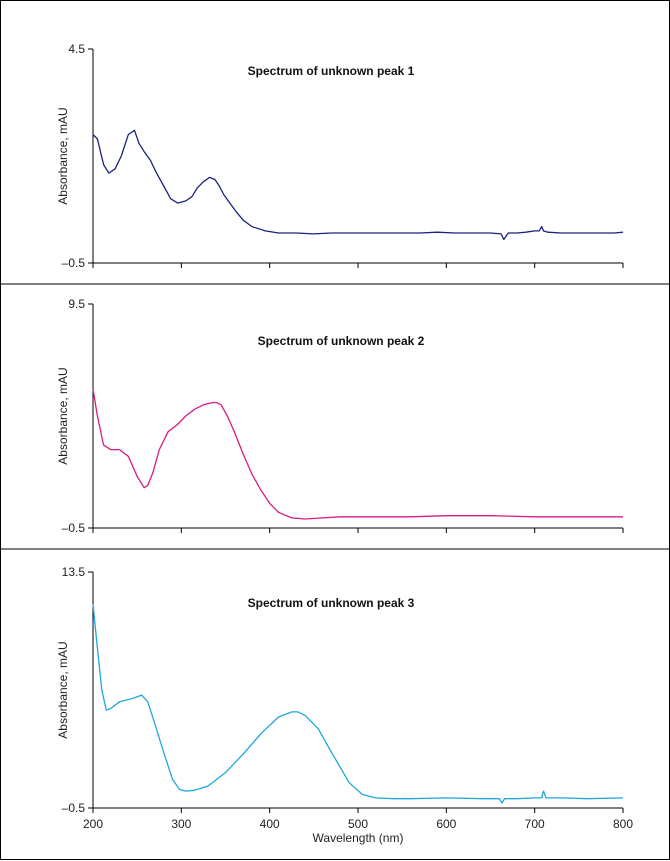 This screenshot has height=861, width=670. What do you see at coordinates (358, 824) in the screenshot?
I see `x-tick-label: 500` at bounding box center [358, 824].